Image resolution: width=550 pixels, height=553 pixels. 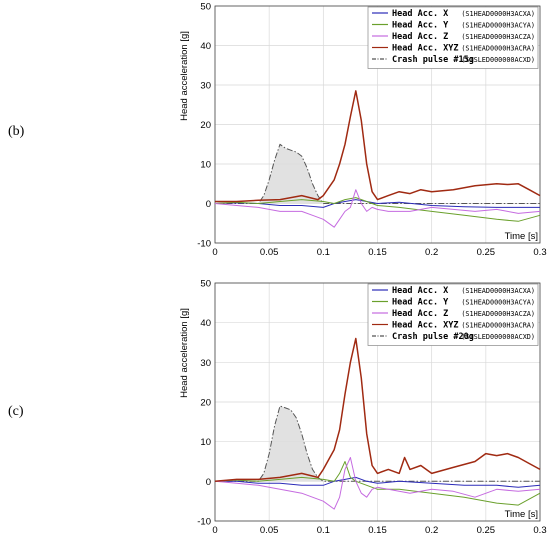 I want to click on series-line-crash-pulse-20g, so click(x=377, y=443).